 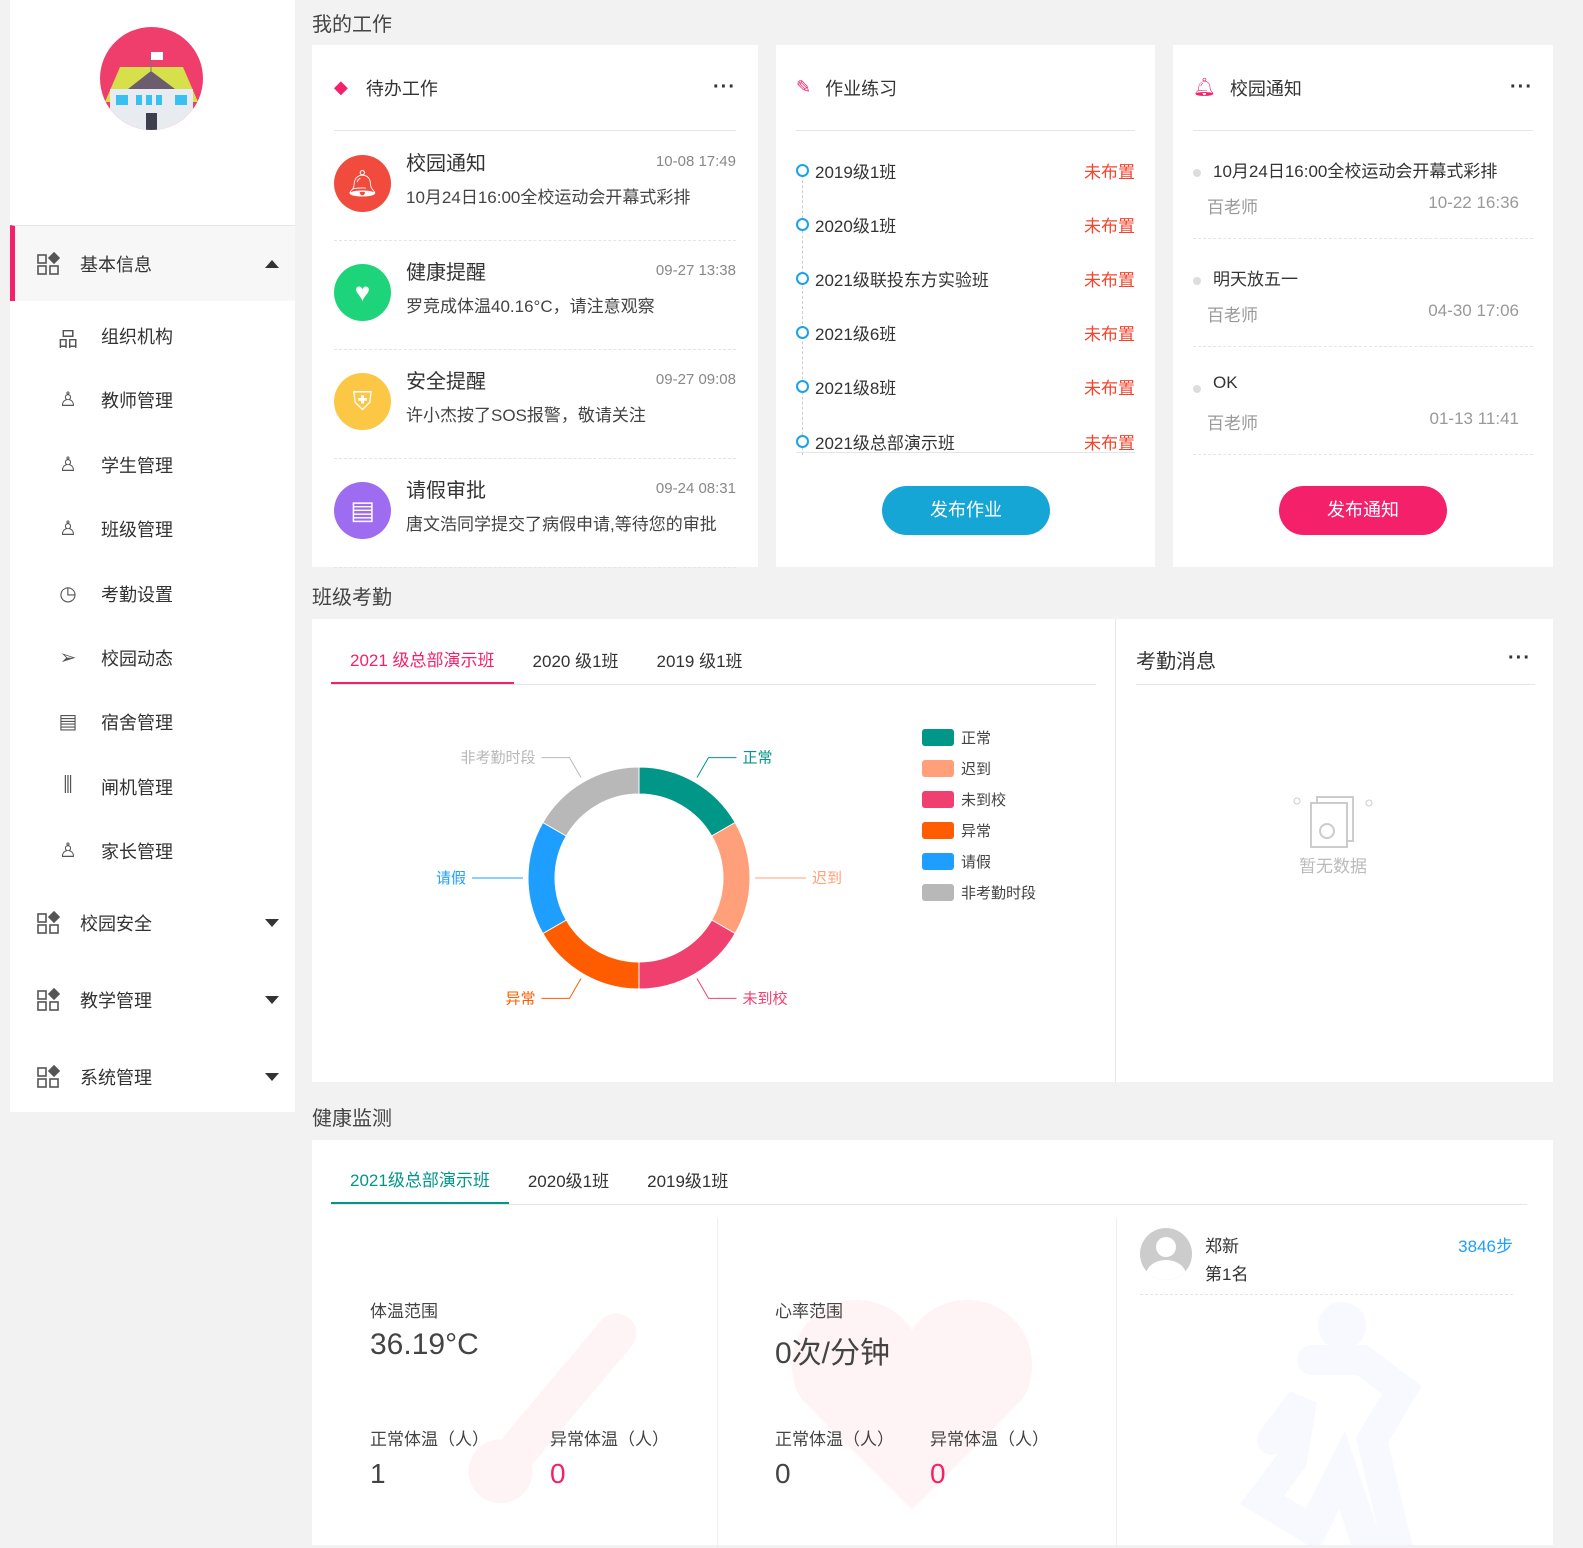 What do you see at coordinates (575, 661) in the screenshot?
I see `tab-attendance-1: 2020 级1班` at bounding box center [575, 661].